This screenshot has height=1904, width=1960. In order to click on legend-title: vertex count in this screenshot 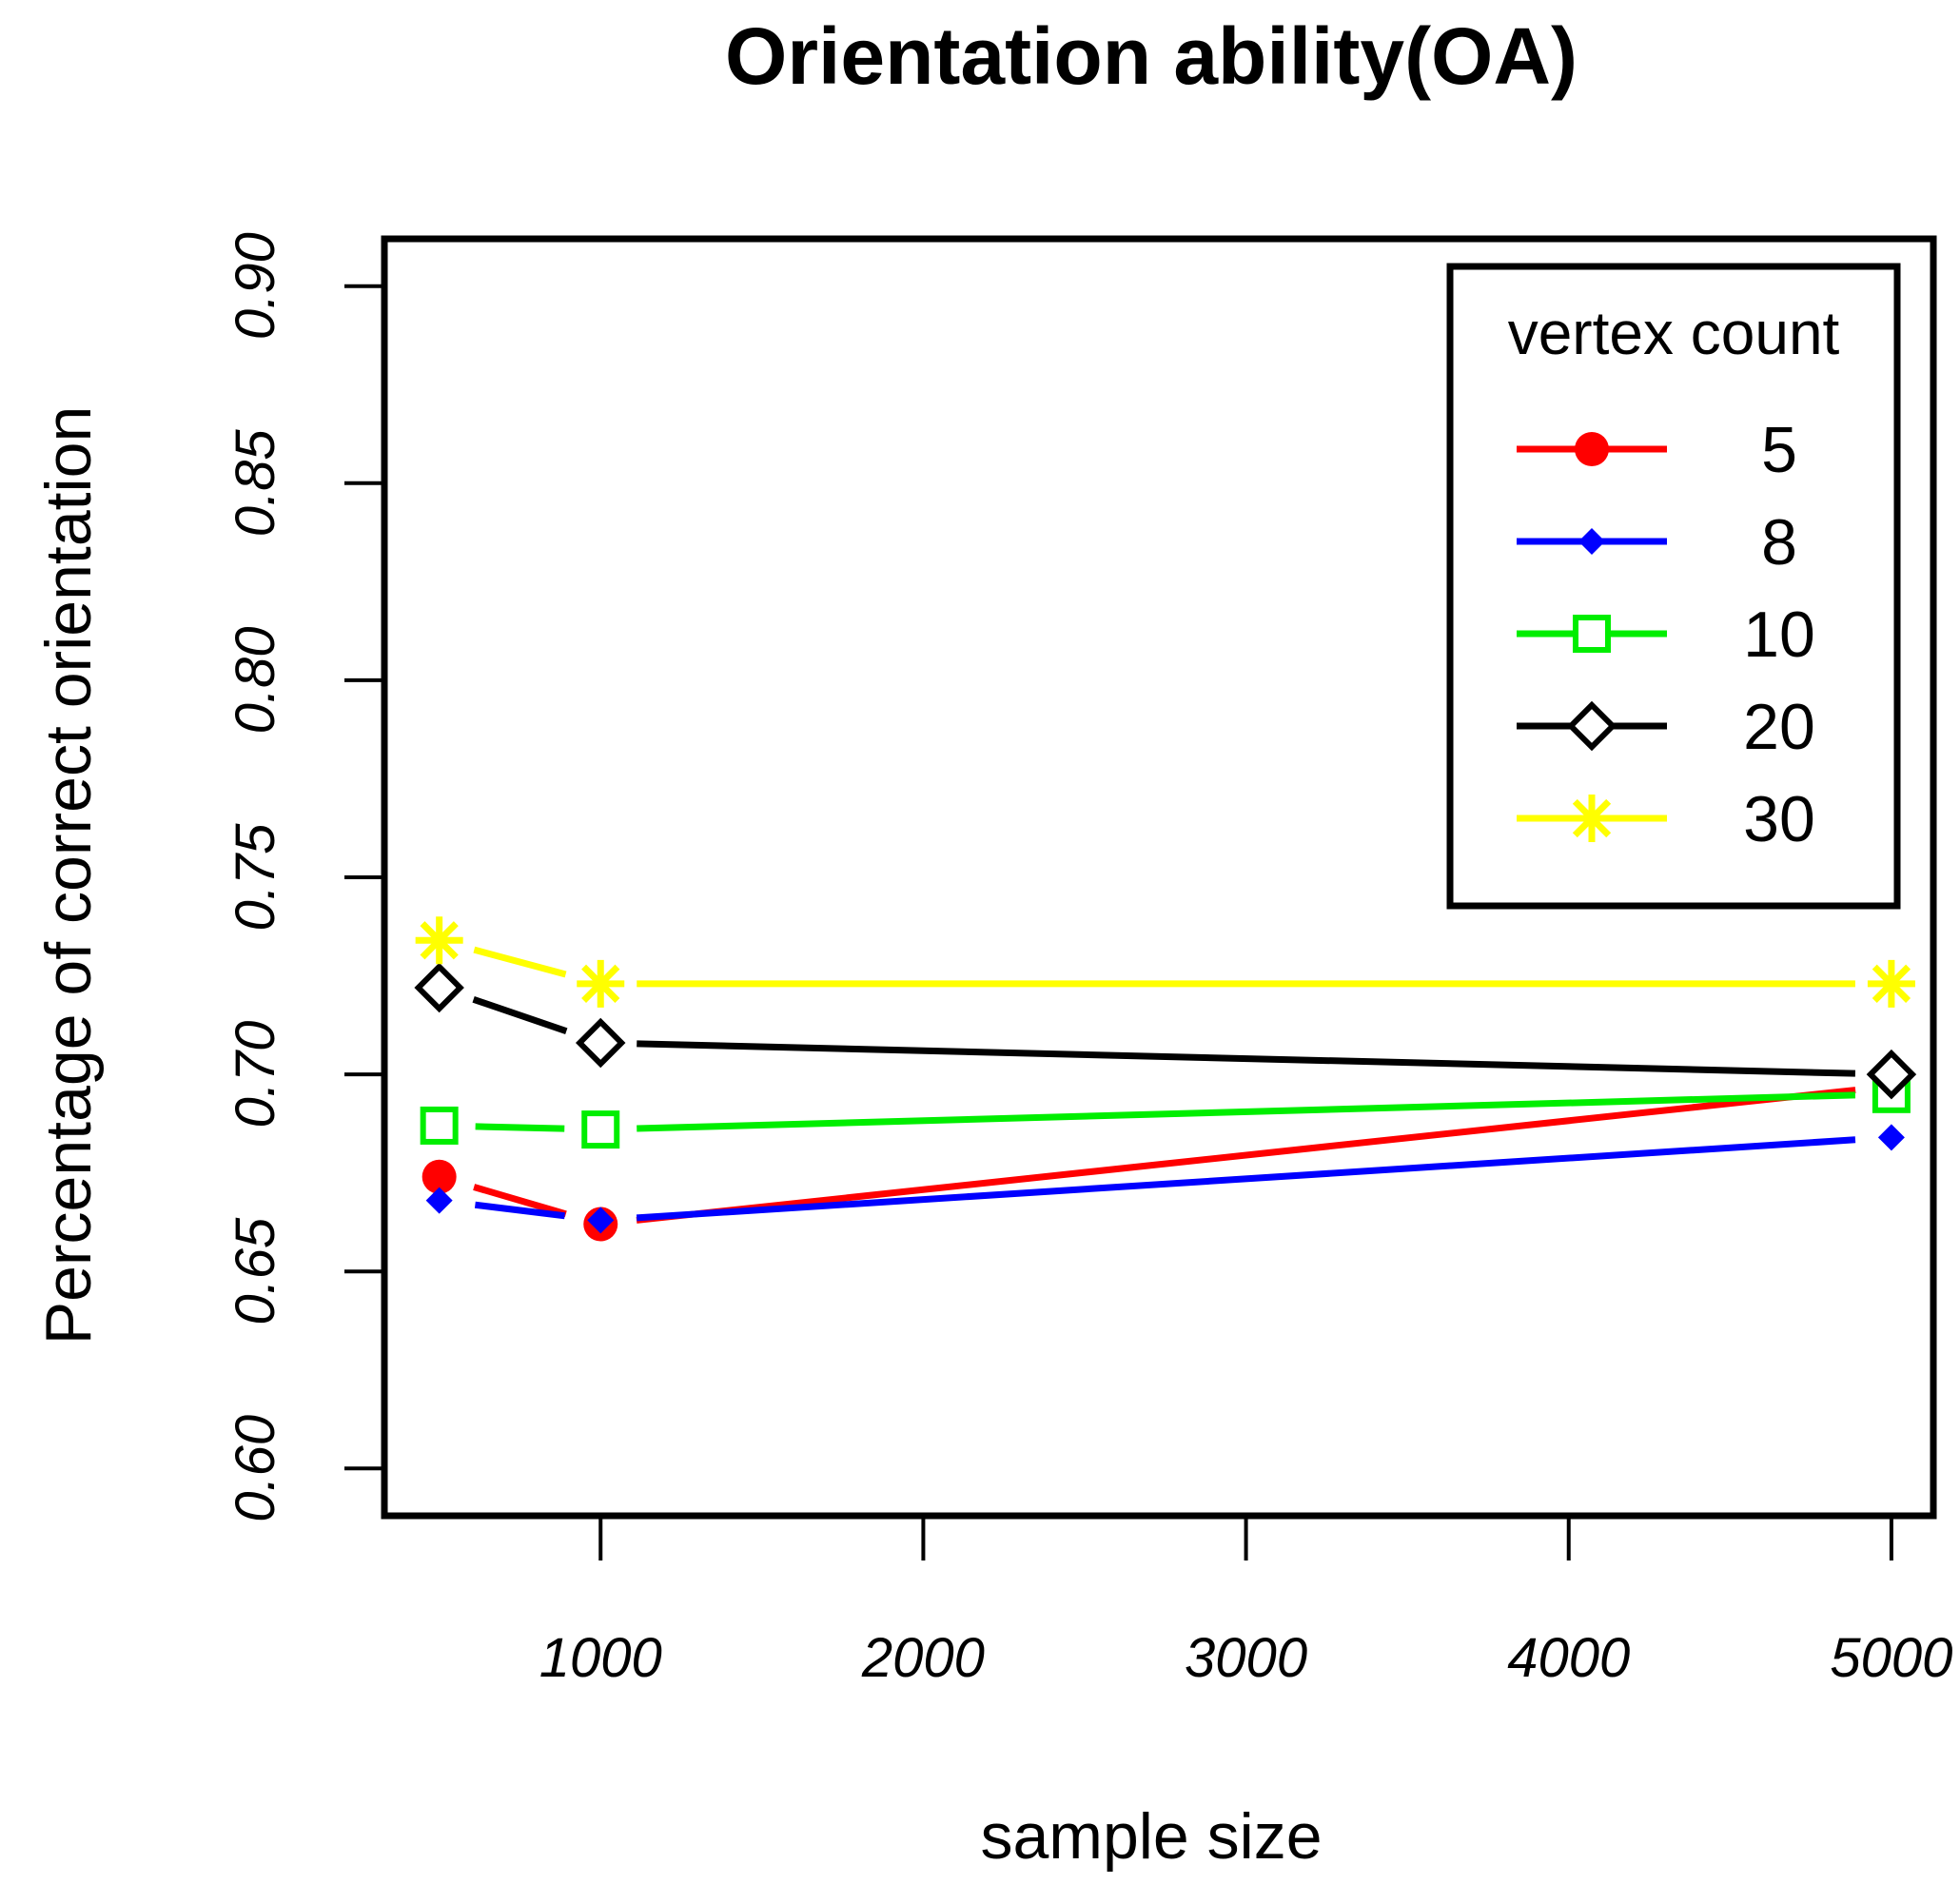, I will do `click(1674, 333)`.